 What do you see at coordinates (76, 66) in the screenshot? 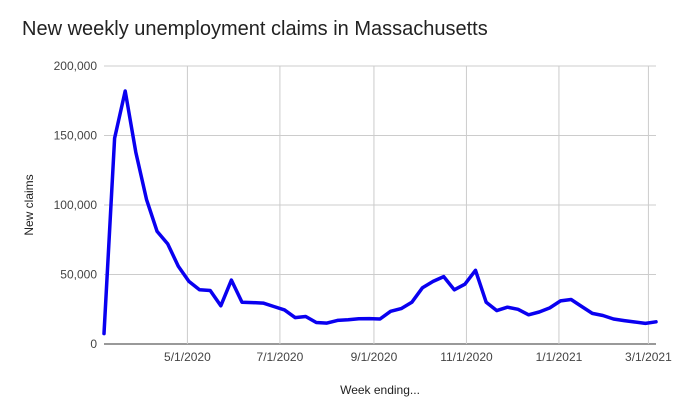
I see `y-tick-label: 200,000` at bounding box center [76, 66].